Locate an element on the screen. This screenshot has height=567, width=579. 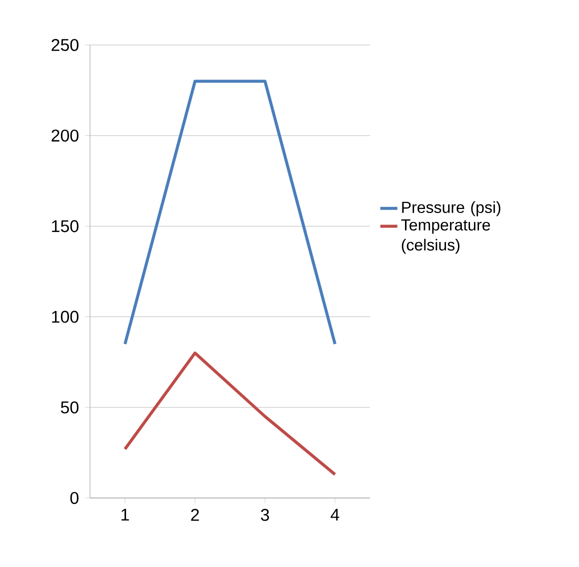
y-tick-label: 50 is located at coordinates (69, 407).